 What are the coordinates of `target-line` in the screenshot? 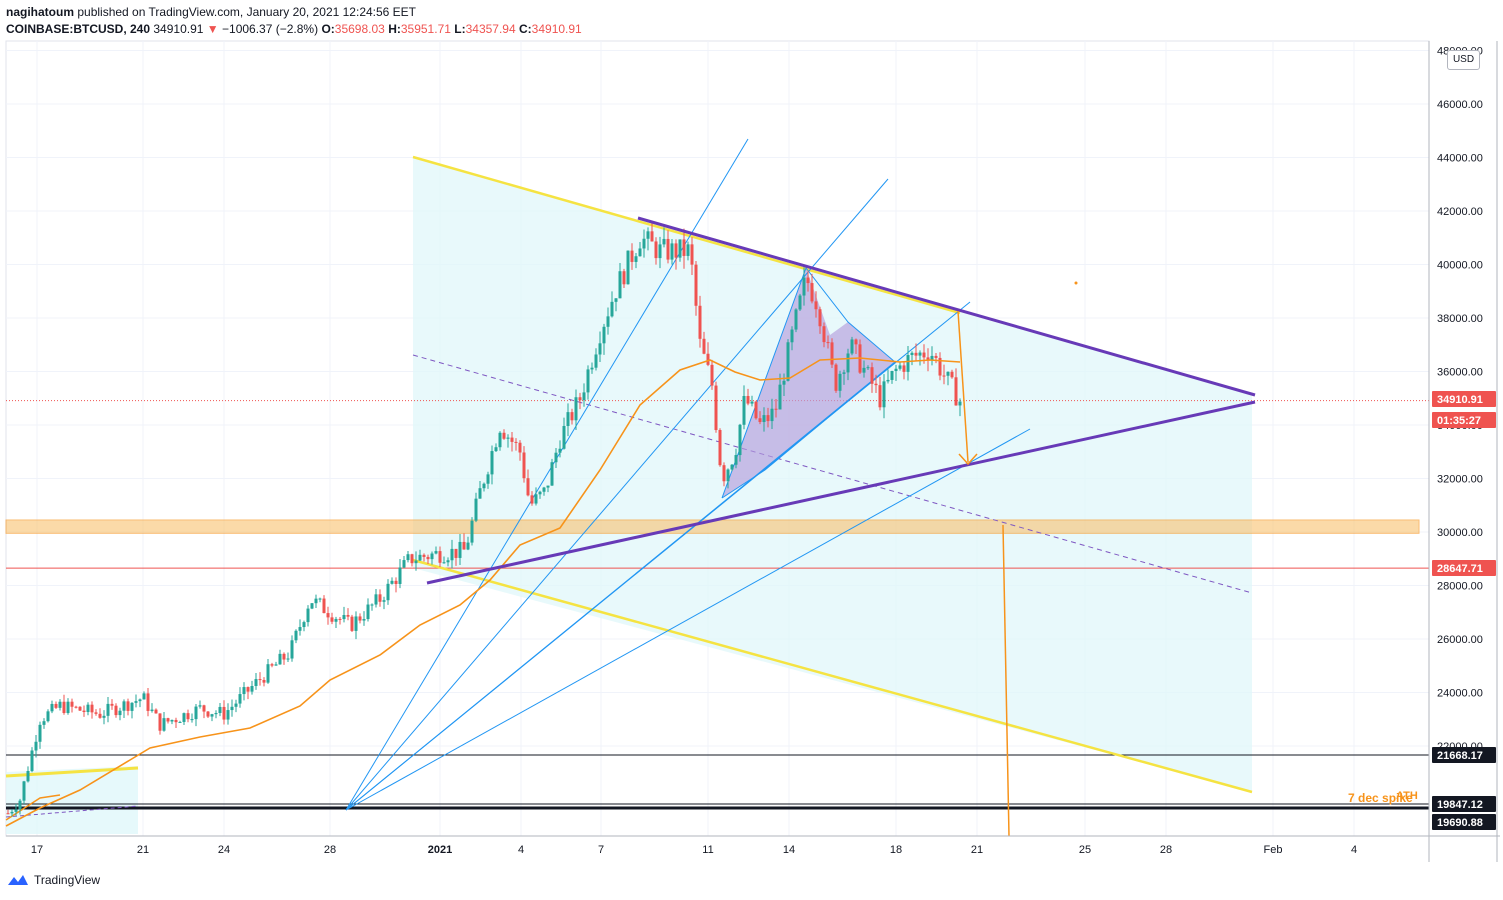 It's located at (1006, 680).